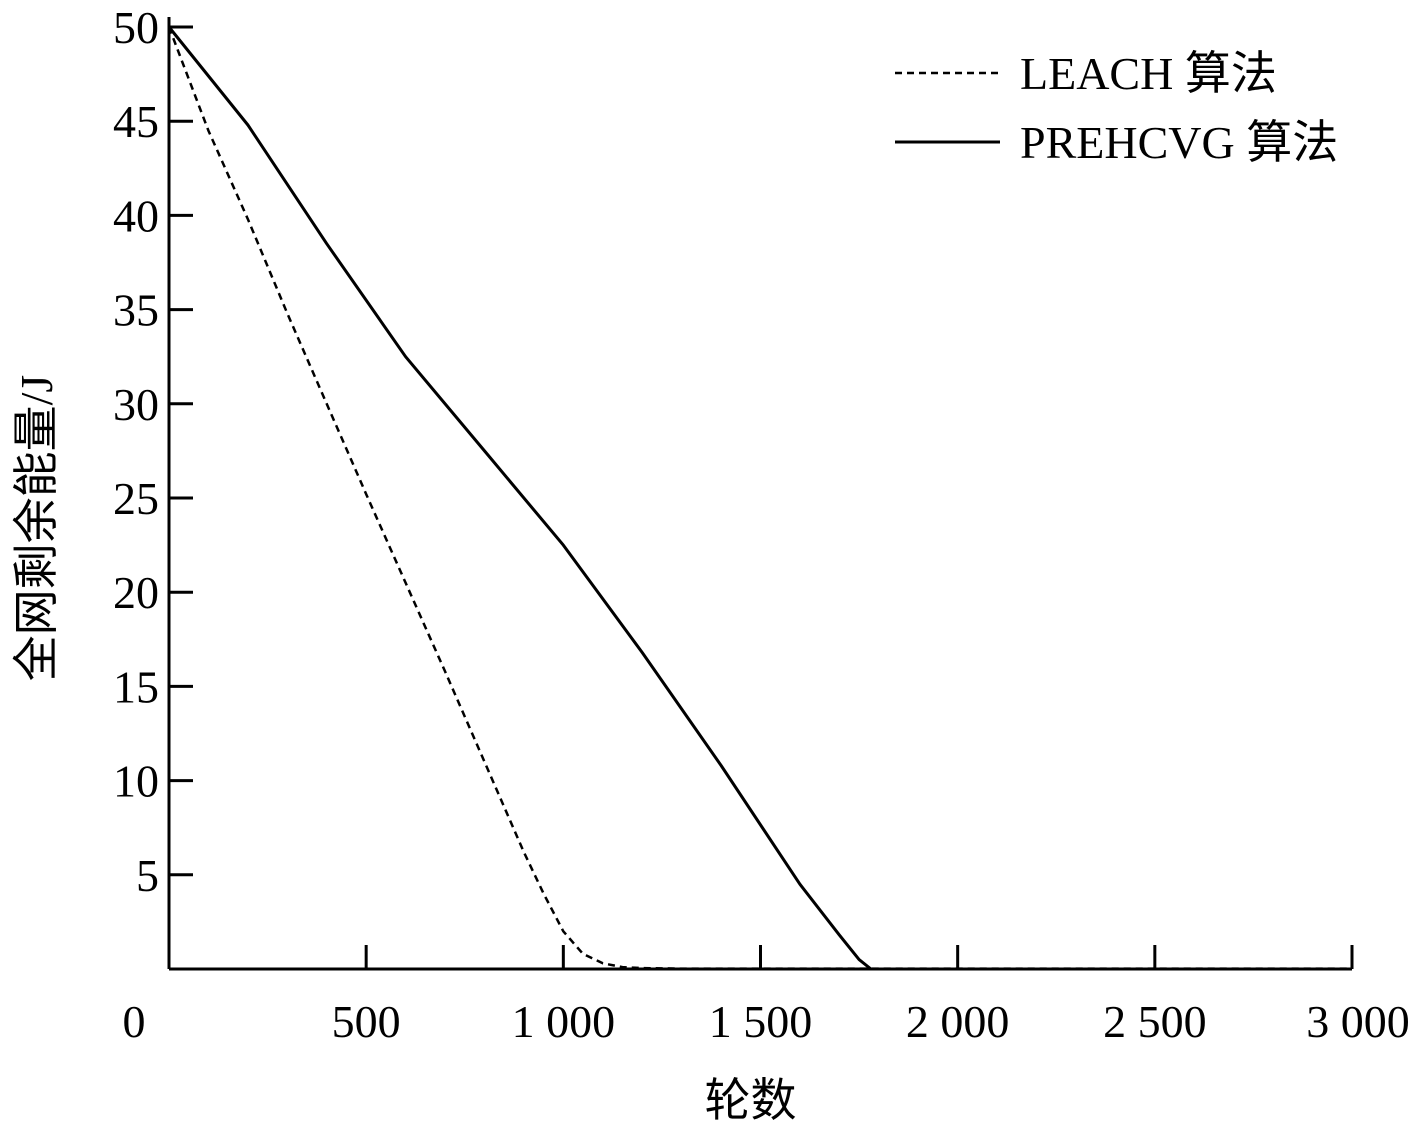 The width and height of the screenshot is (1426, 1130). I want to click on y-tick-label: 20, so click(136, 592).